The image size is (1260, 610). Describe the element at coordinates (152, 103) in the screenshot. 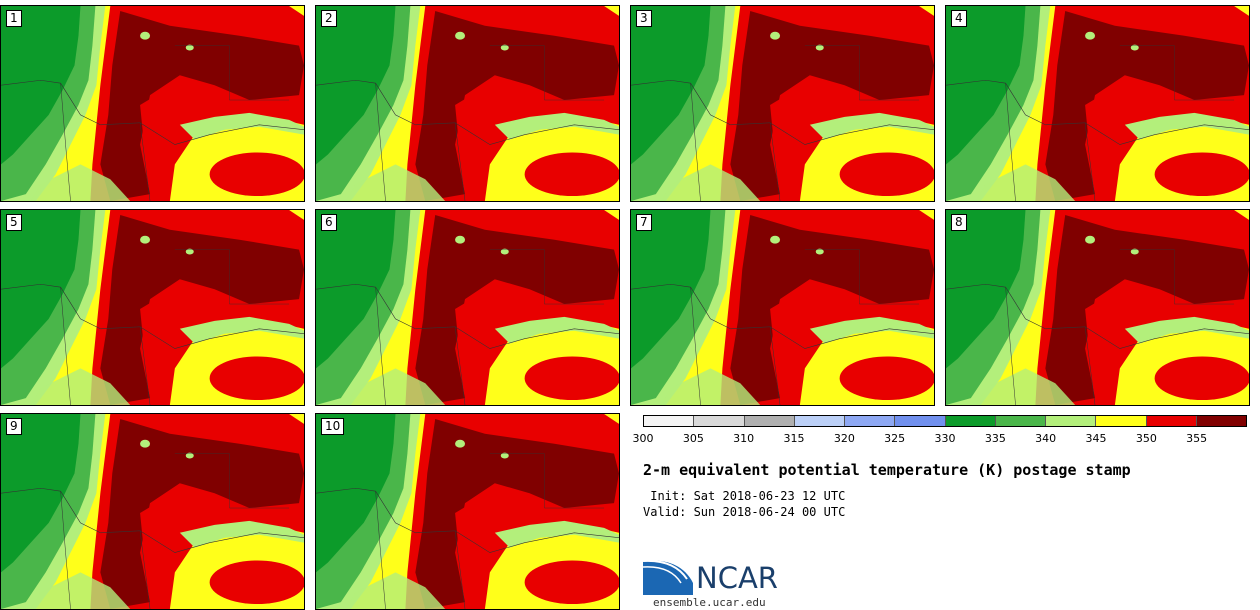

I see `ensemble-member-panel: 1` at that location.